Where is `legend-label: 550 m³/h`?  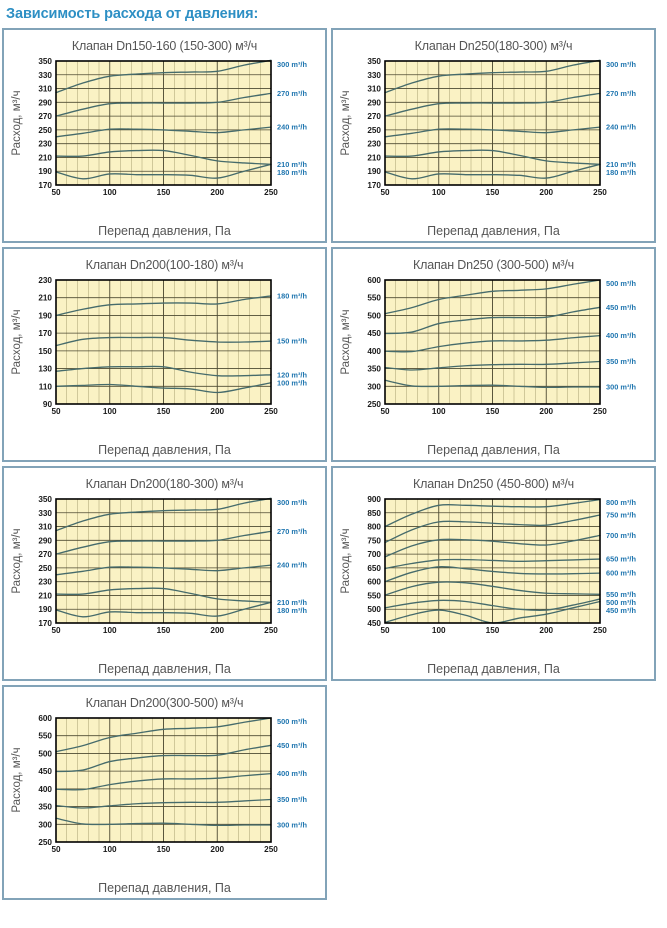 legend-label: 550 m³/h is located at coordinates (621, 594).